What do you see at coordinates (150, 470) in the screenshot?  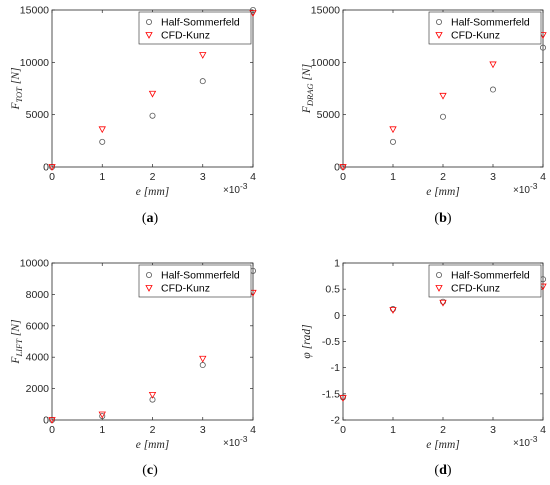 I see `panel-caption: (c)` at bounding box center [150, 470].